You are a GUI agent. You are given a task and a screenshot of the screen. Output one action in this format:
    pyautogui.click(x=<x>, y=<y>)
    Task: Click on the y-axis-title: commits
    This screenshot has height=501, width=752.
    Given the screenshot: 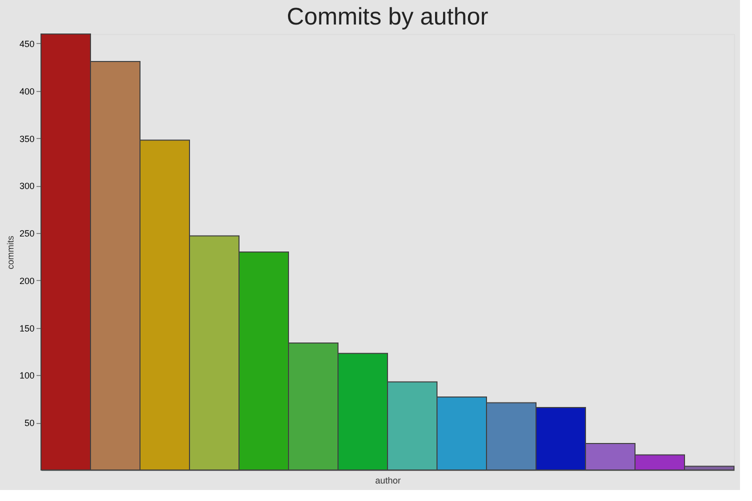 What is the action you would take?
    pyautogui.click(x=10, y=252)
    